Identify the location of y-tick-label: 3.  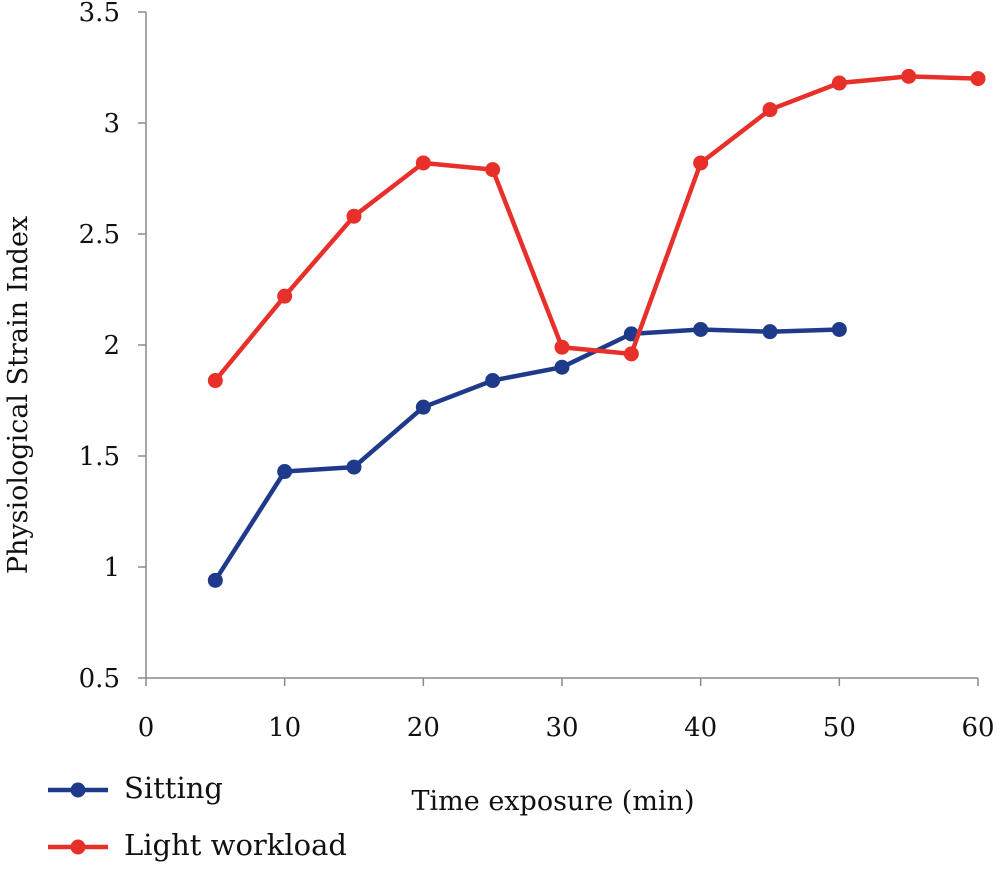
(111, 124).